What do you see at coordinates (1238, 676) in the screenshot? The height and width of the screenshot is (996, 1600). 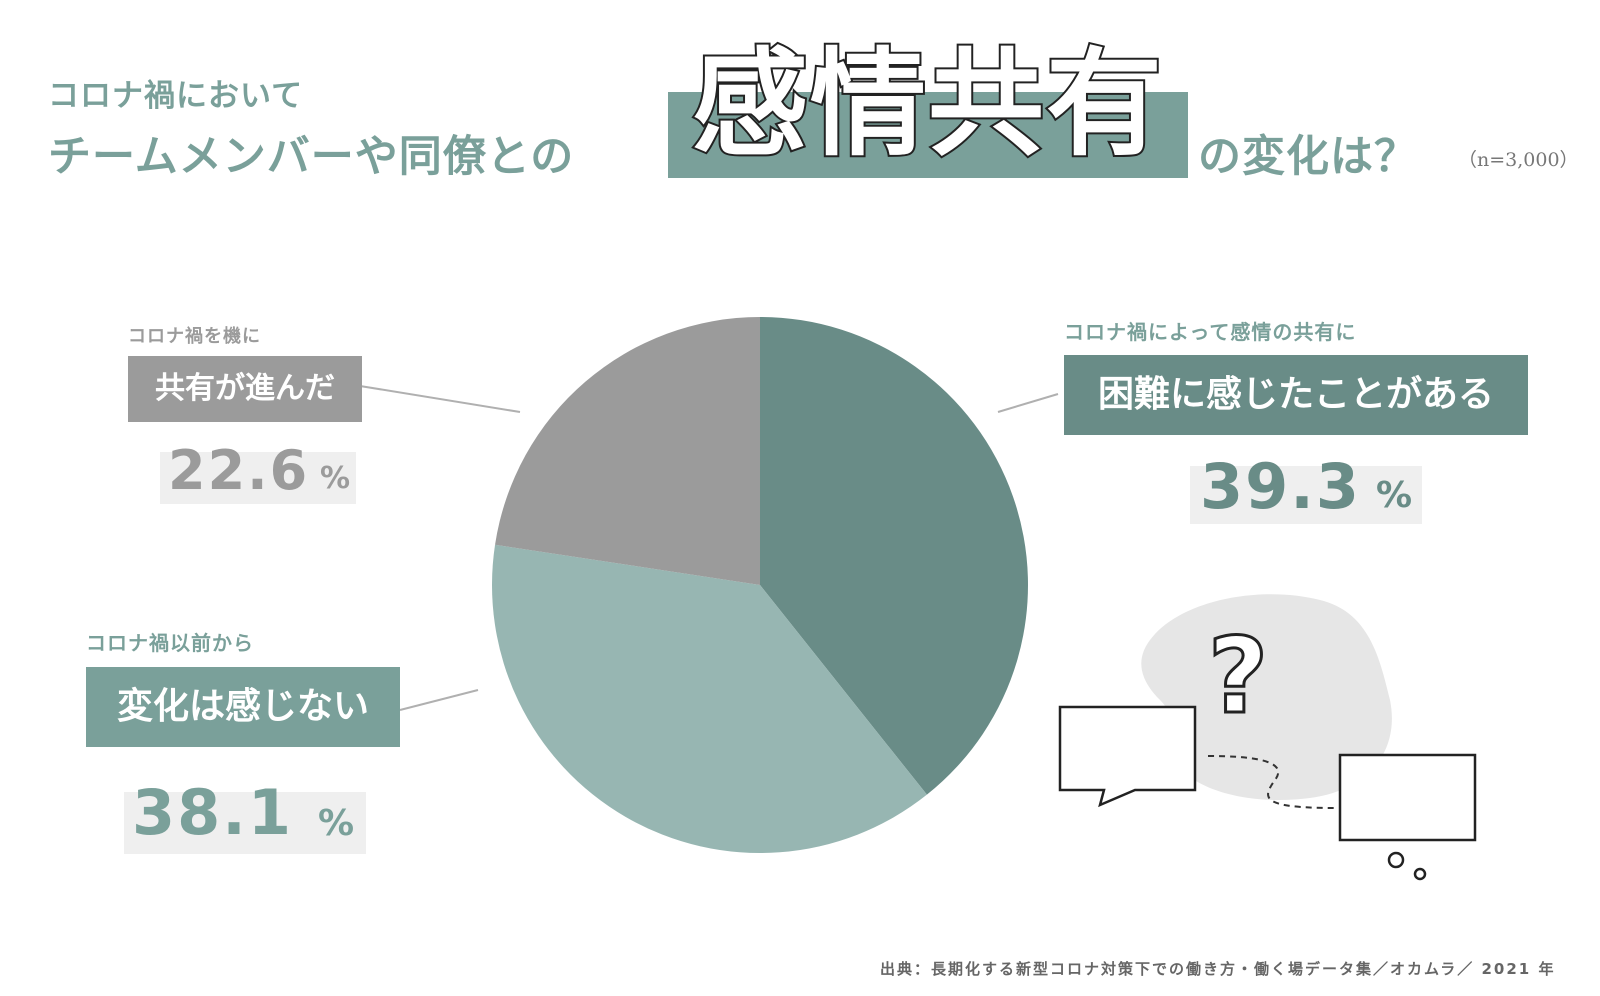 I see `question-mark-icon: ?` at bounding box center [1238, 676].